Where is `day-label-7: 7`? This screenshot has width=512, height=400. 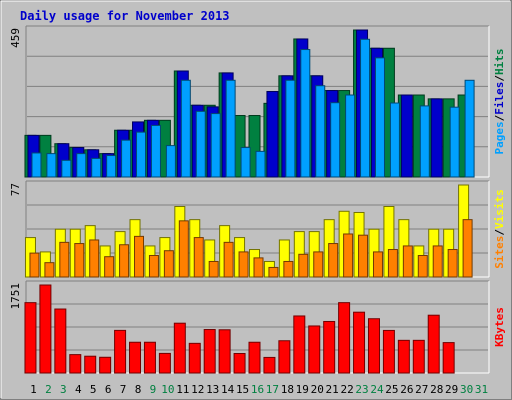 day-label-7: 7 is located at coordinates (123, 389).